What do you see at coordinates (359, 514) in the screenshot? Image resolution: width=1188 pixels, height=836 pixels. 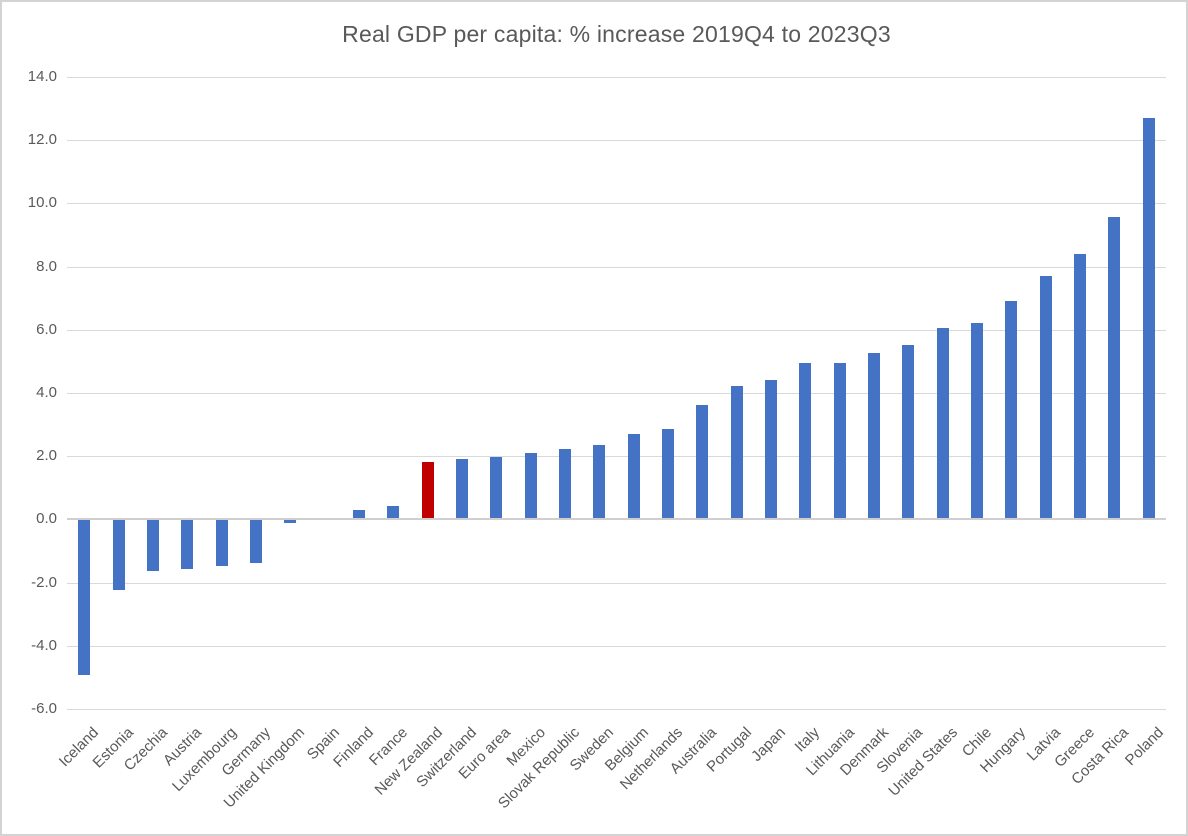 I see `bar-finland` at bounding box center [359, 514].